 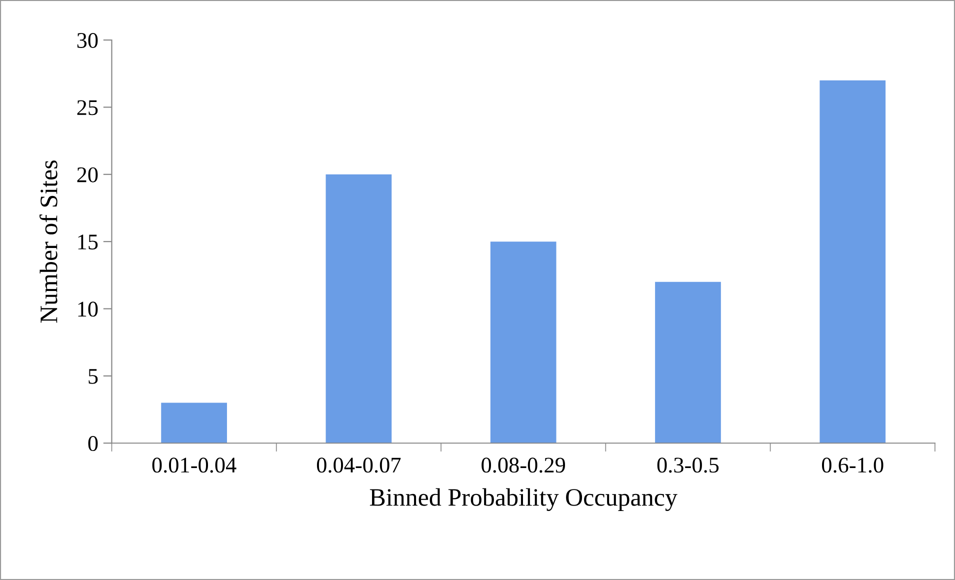 What do you see at coordinates (688, 465) in the screenshot?
I see `x-tick-label: 0.3-0.5` at bounding box center [688, 465].